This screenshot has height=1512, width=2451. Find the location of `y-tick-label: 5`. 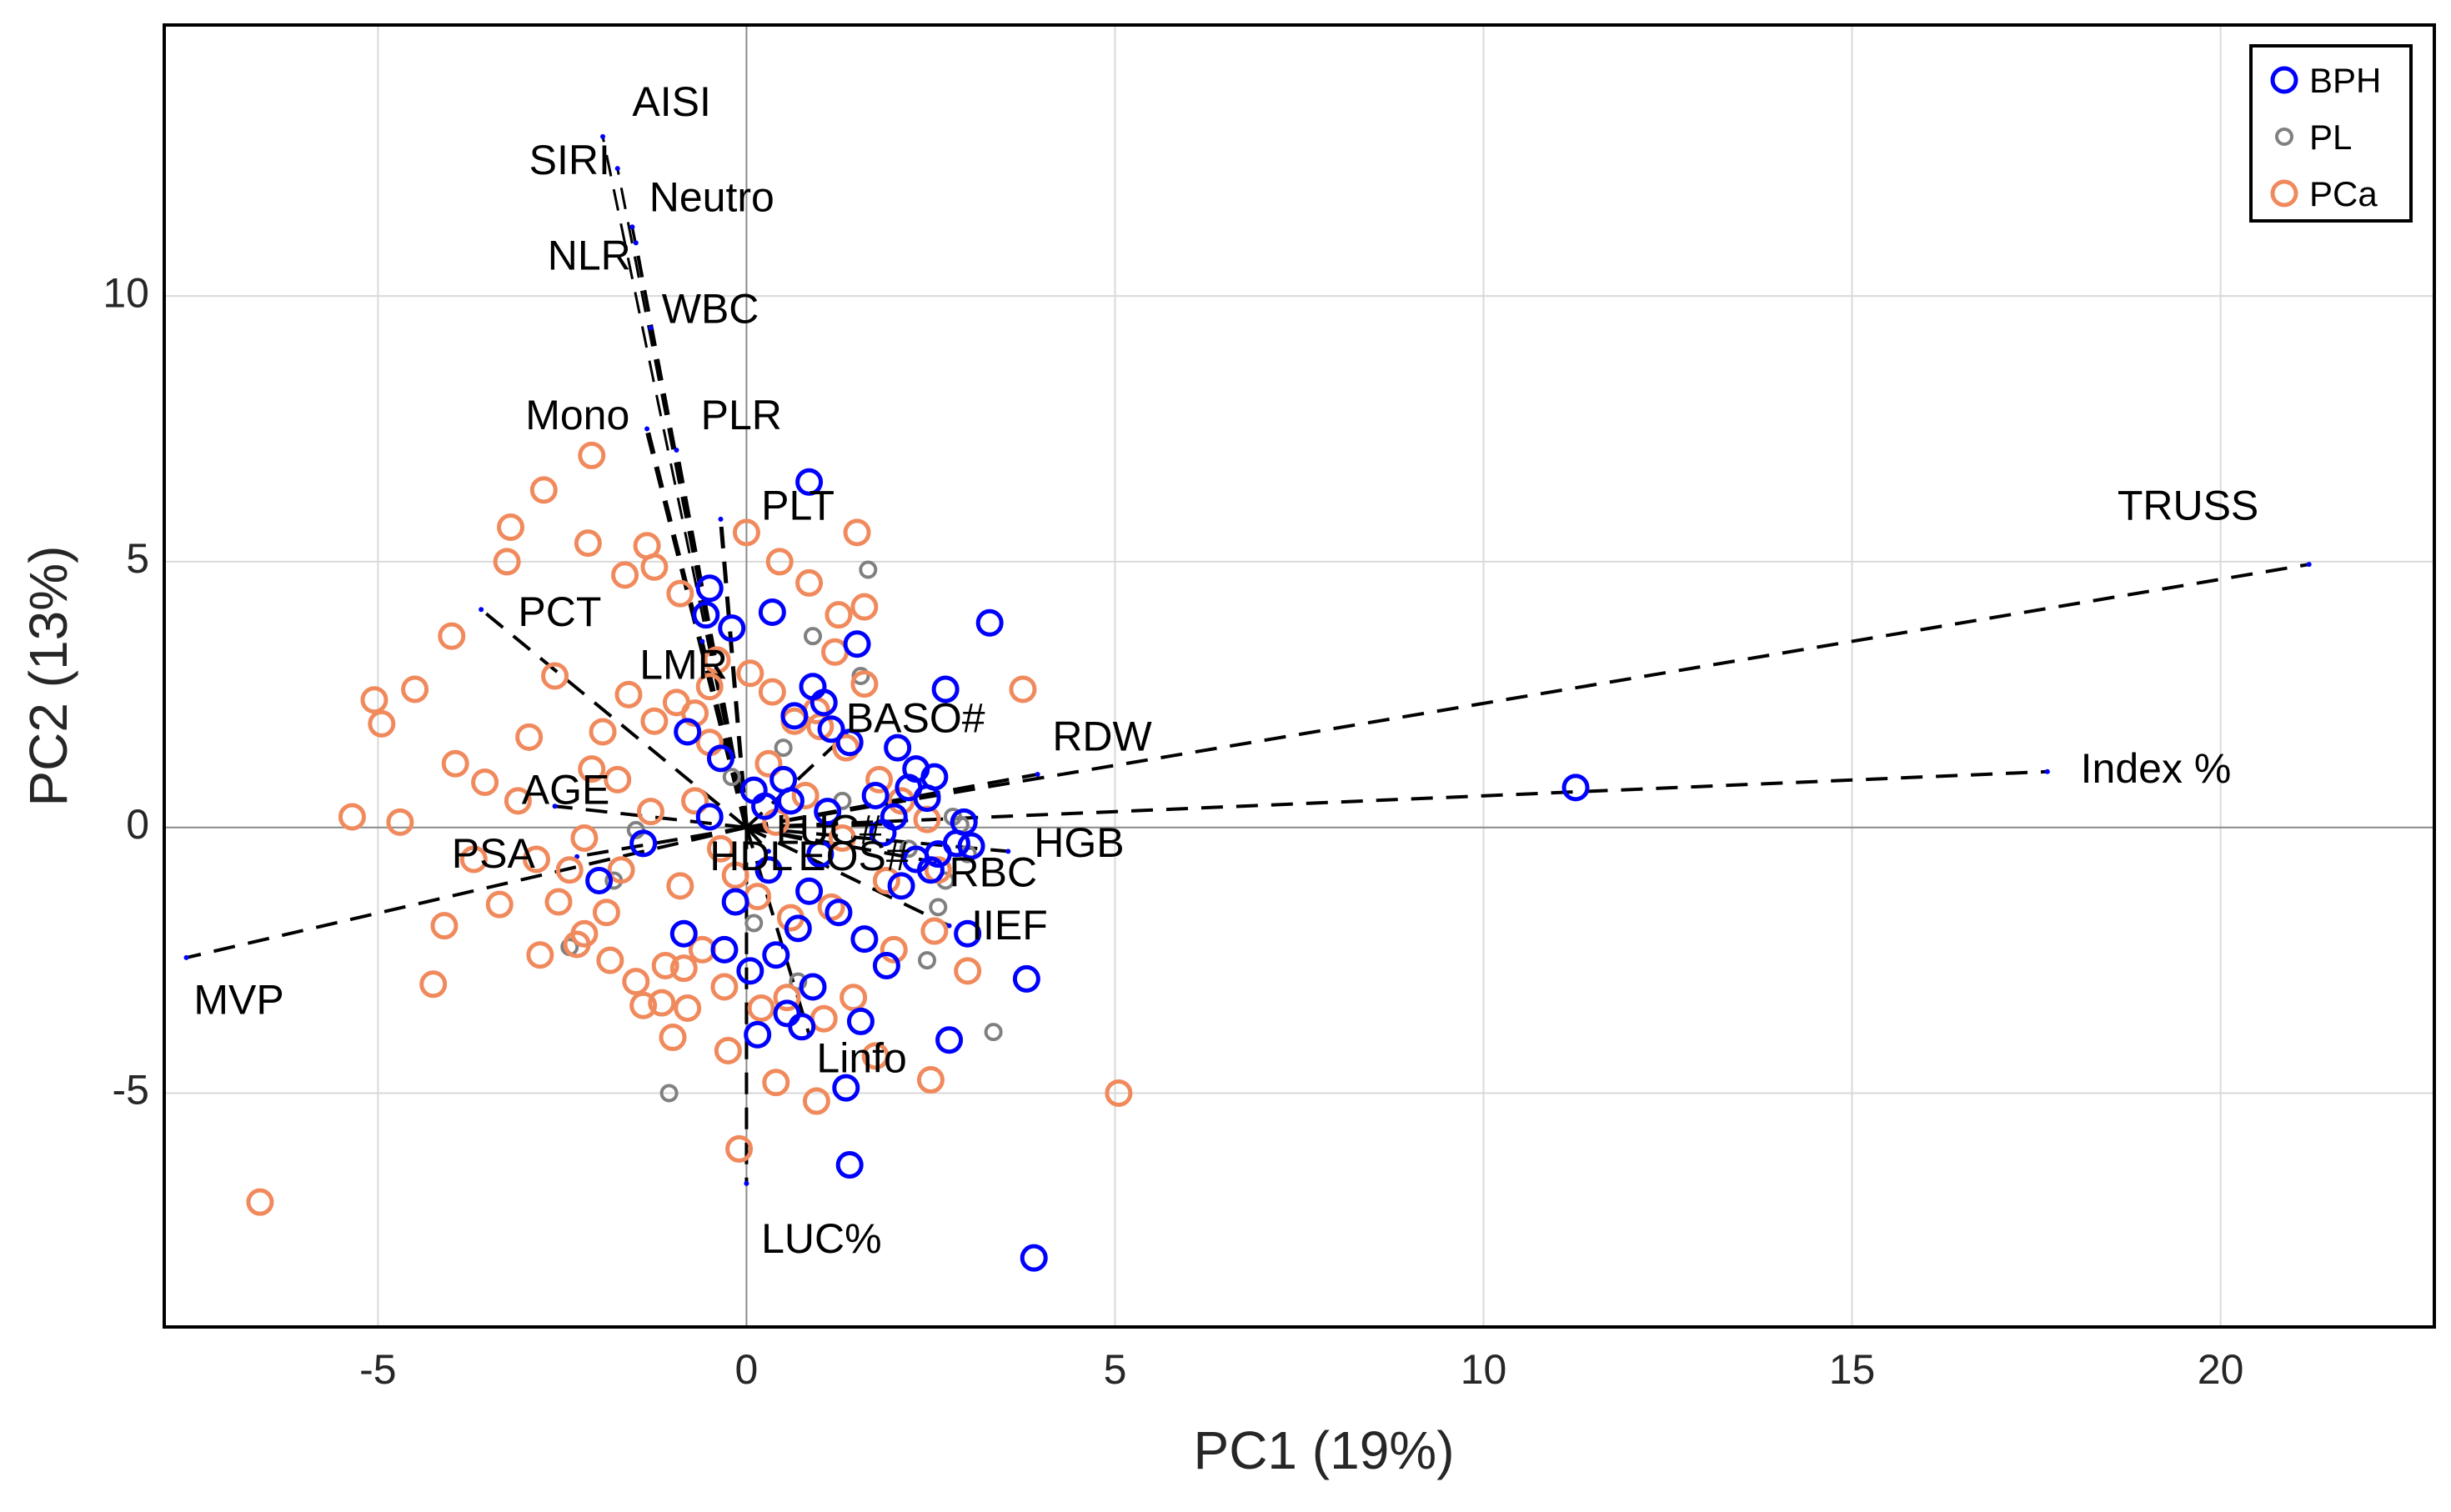

y-tick-label: 5 is located at coordinates (137, 559).